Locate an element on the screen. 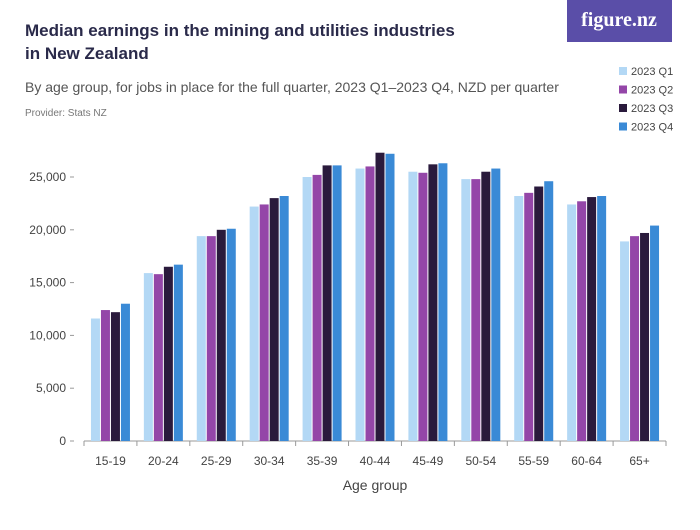 This screenshot has width=700, height=530. x-axis-label: Age group is located at coordinates (375, 485).